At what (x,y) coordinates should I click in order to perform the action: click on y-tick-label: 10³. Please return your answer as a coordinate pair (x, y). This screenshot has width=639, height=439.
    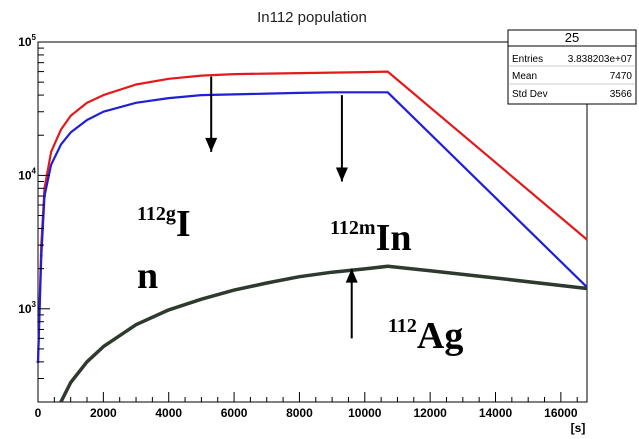
    Looking at the image, I should click on (27, 308).